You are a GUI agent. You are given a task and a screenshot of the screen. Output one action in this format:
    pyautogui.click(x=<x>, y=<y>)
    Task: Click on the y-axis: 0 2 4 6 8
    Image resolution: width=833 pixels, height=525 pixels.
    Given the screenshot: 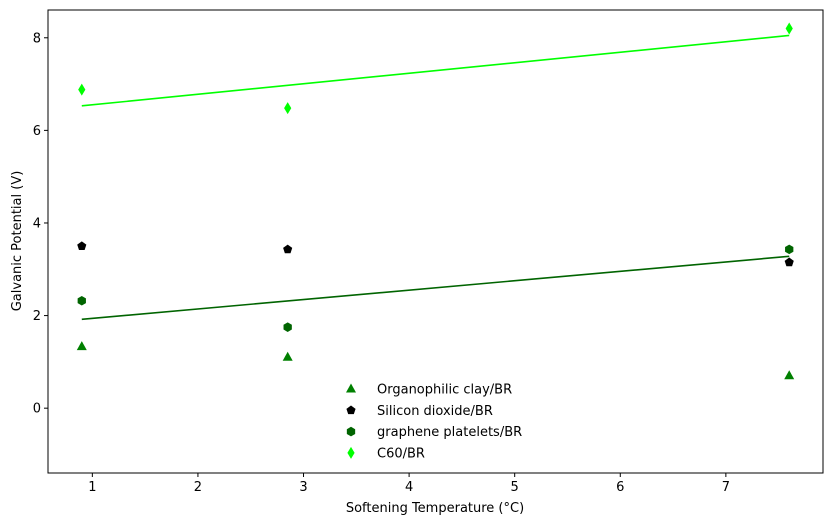 What is the action you would take?
    pyautogui.click(x=40, y=224)
    